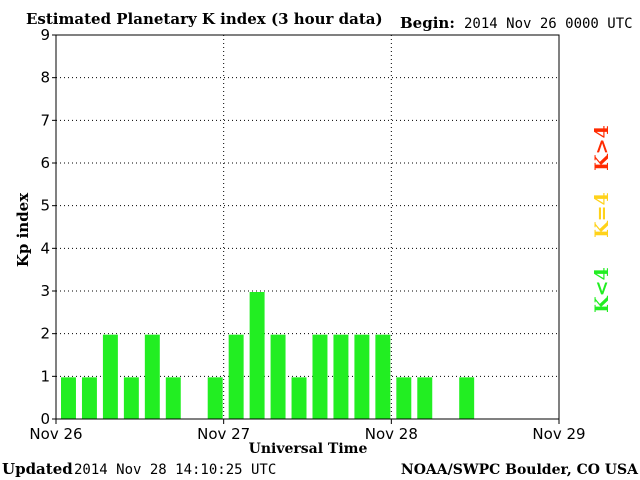 Image resolution: width=640 pixels, height=480 pixels. Describe the element at coordinates (45, 419) in the screenshot. I see `y-tick-label: 0` at that location.